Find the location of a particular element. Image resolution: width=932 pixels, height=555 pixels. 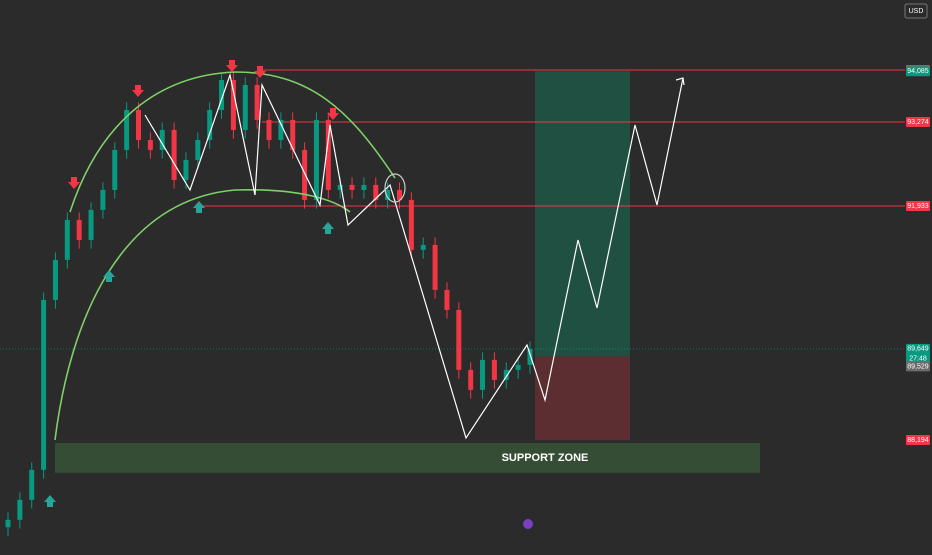

price-label: 89,649 is located at coordinates (918, 349).